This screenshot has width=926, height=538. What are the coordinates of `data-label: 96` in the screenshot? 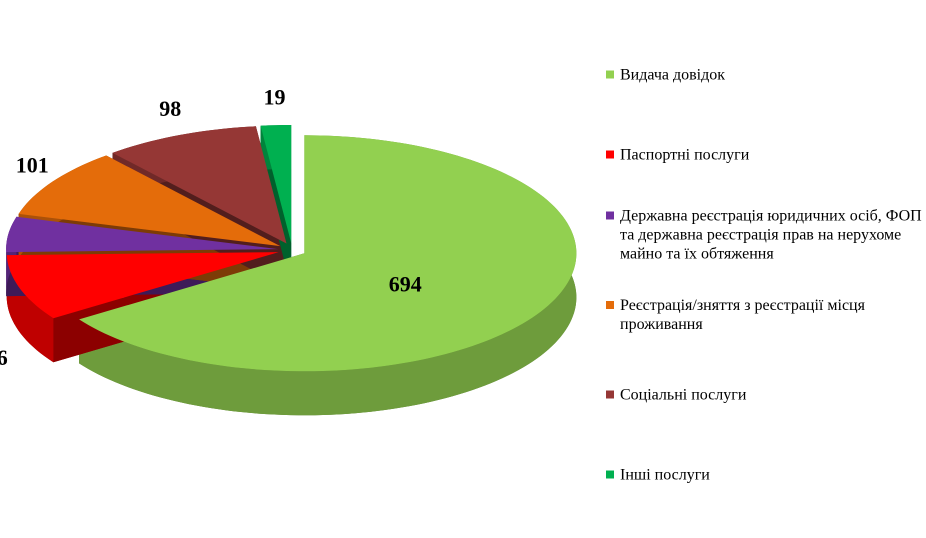 It's located at (4, 357).